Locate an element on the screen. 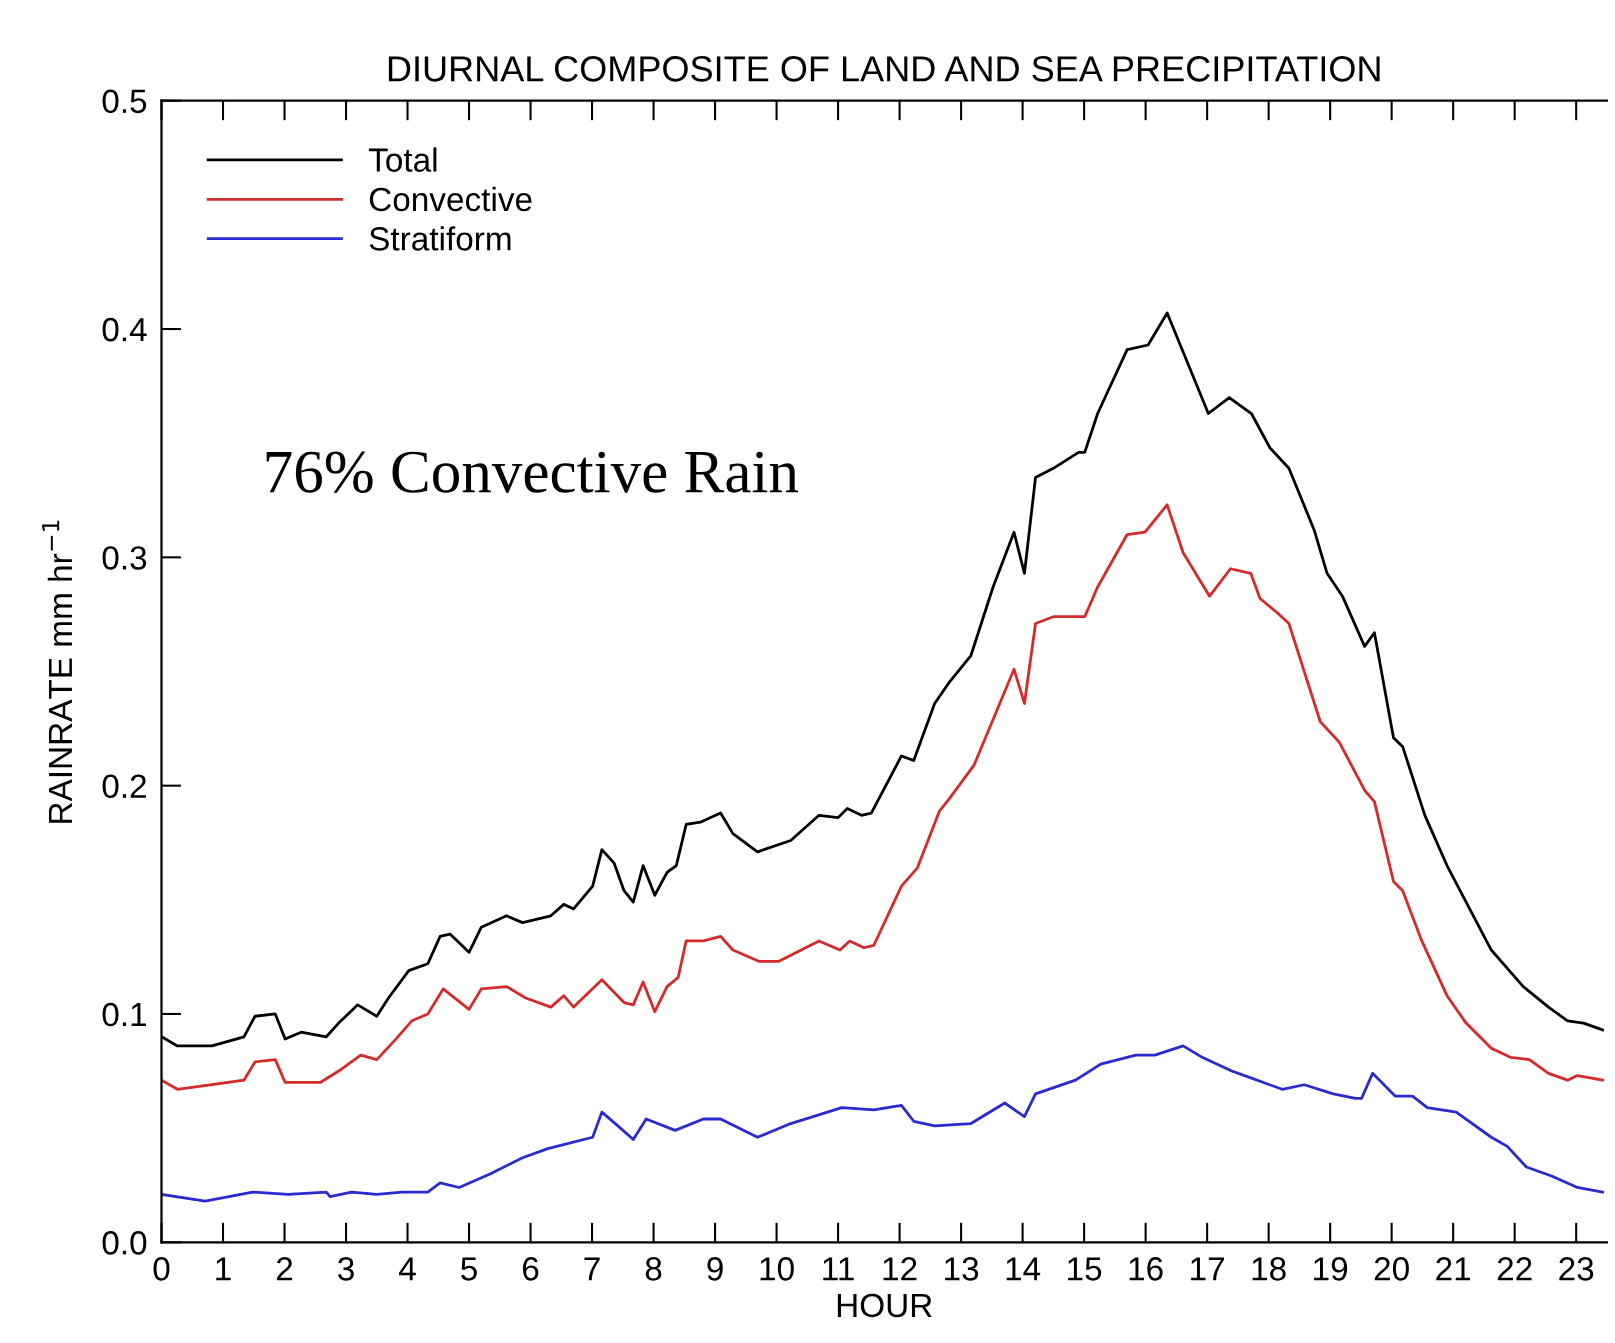 This screenshot has width=1615, height=1343. x-tick-label: 13 is located at coordinates (962, 1269).